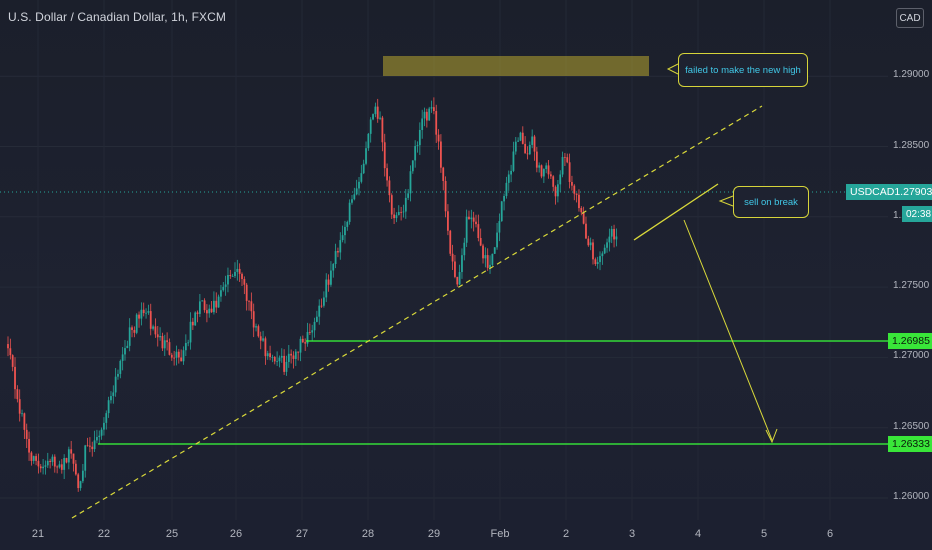 Image resolution: width=932 pixels, height=550 pixels. Describe the element at coordinates (771, 202) in the screenshot. I see `callout-sell-on-break: sell on break` at that location.